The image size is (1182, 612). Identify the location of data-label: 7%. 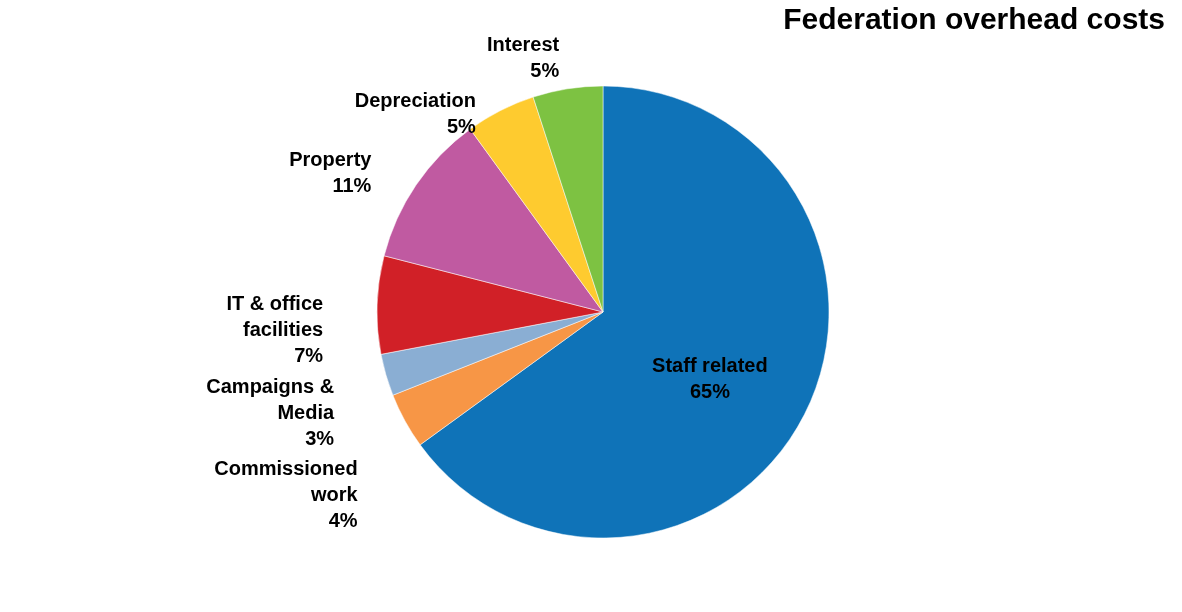
(309, 354).